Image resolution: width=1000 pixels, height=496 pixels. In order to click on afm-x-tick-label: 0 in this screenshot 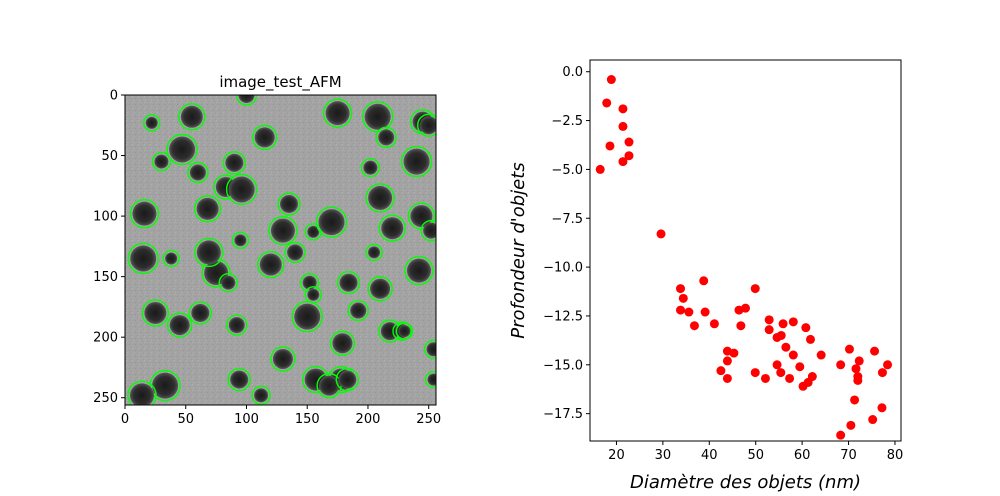, I will do `click(125, 419)`.